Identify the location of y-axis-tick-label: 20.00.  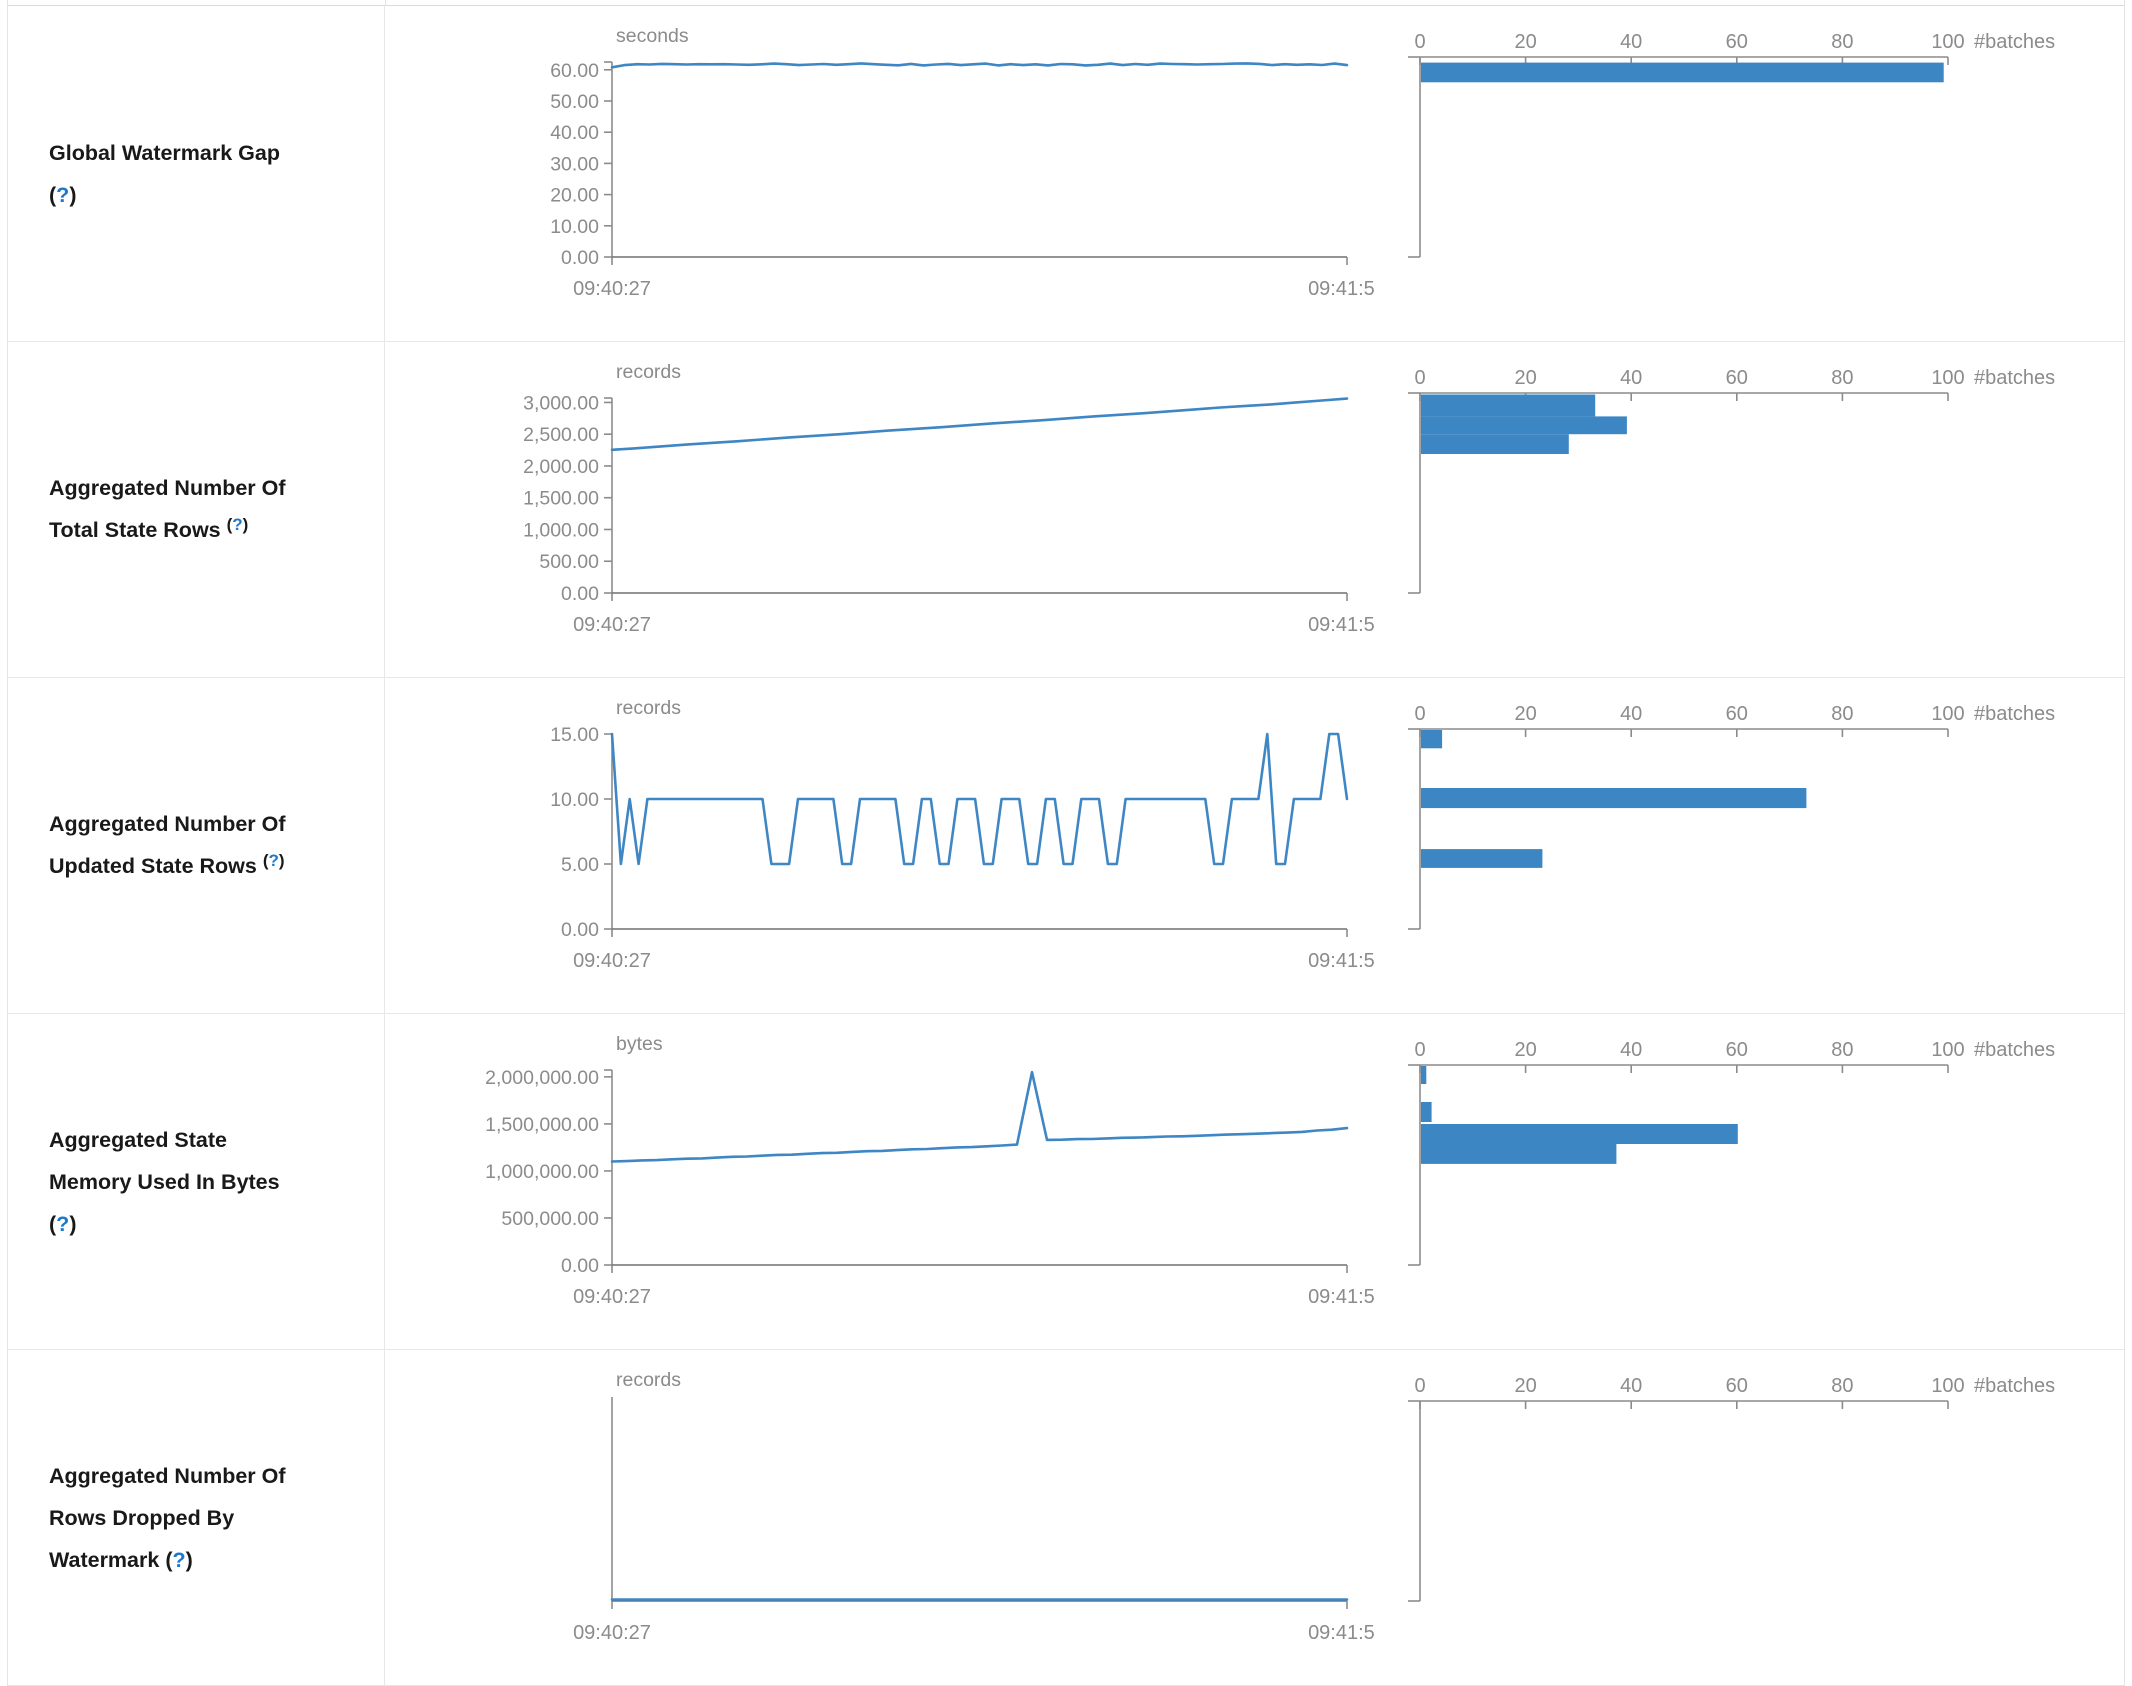
(574, 196).